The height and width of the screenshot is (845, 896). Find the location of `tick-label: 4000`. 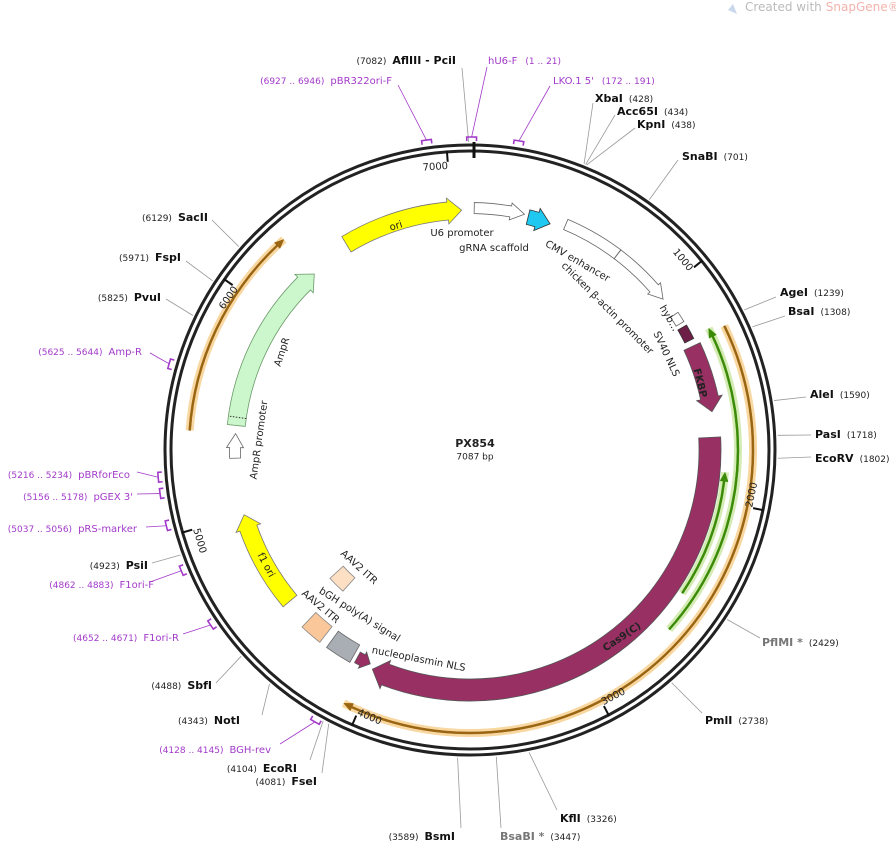

tick-label: 4000 is located at coordinates (369, 717).